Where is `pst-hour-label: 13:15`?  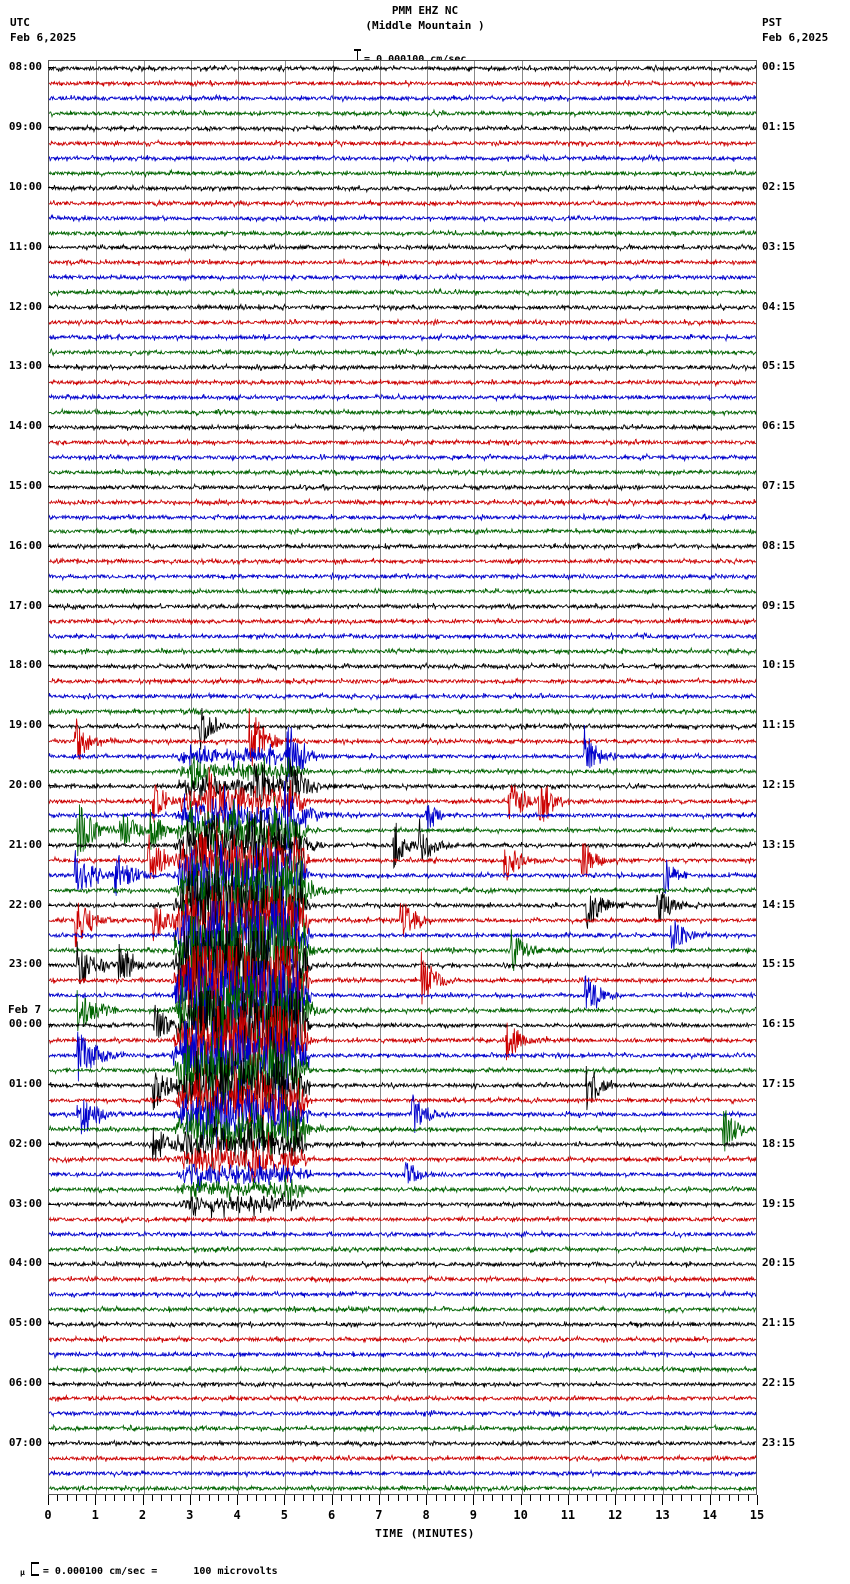
pst-hour-label: 13:15 is located at coordinates (779, 844).